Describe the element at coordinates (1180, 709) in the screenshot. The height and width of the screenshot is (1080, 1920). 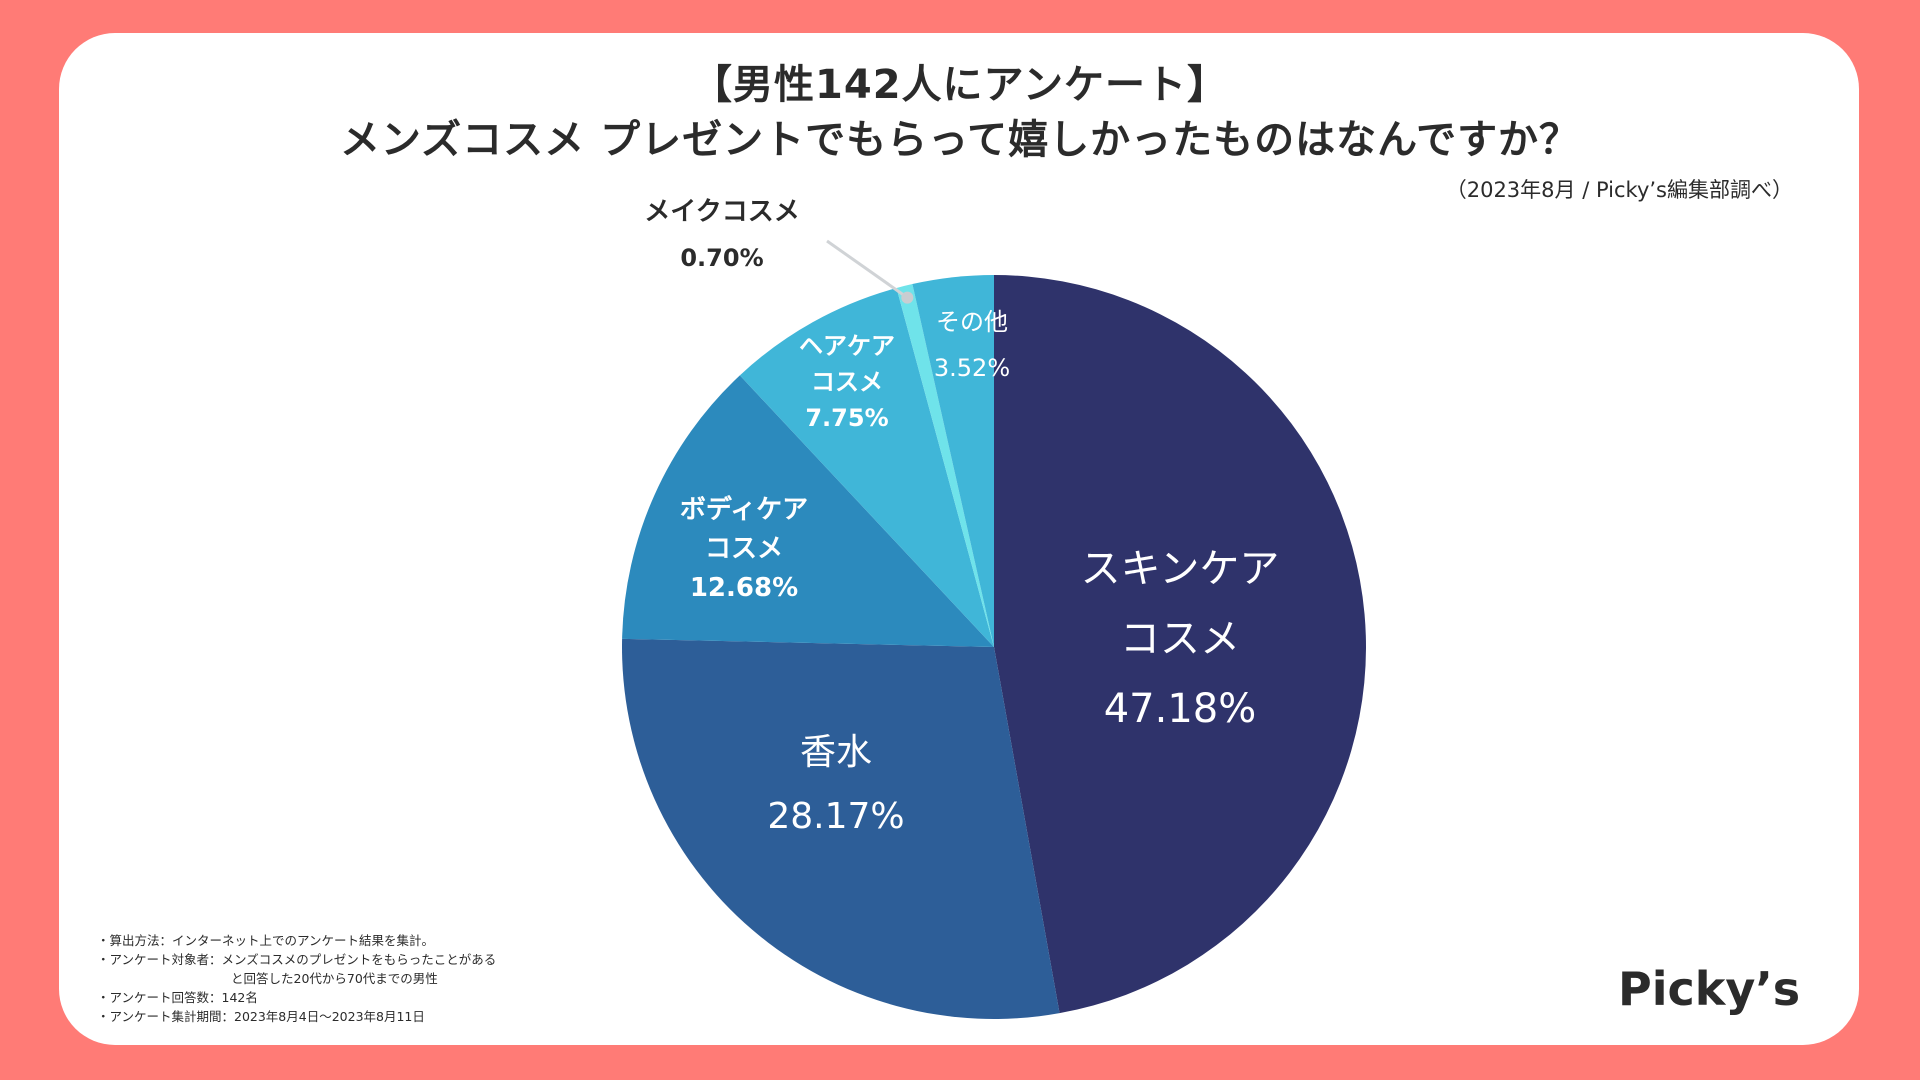
I see `slice-value-skincare: 47.18%` at that location.